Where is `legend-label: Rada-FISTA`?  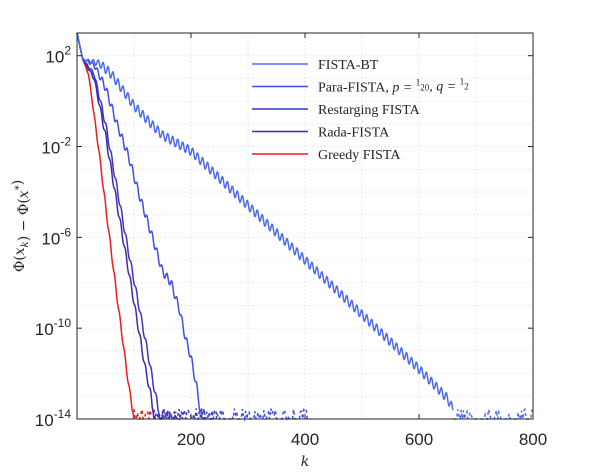
legend-label: Rada-FISTA is located at coordinates (354, 133).